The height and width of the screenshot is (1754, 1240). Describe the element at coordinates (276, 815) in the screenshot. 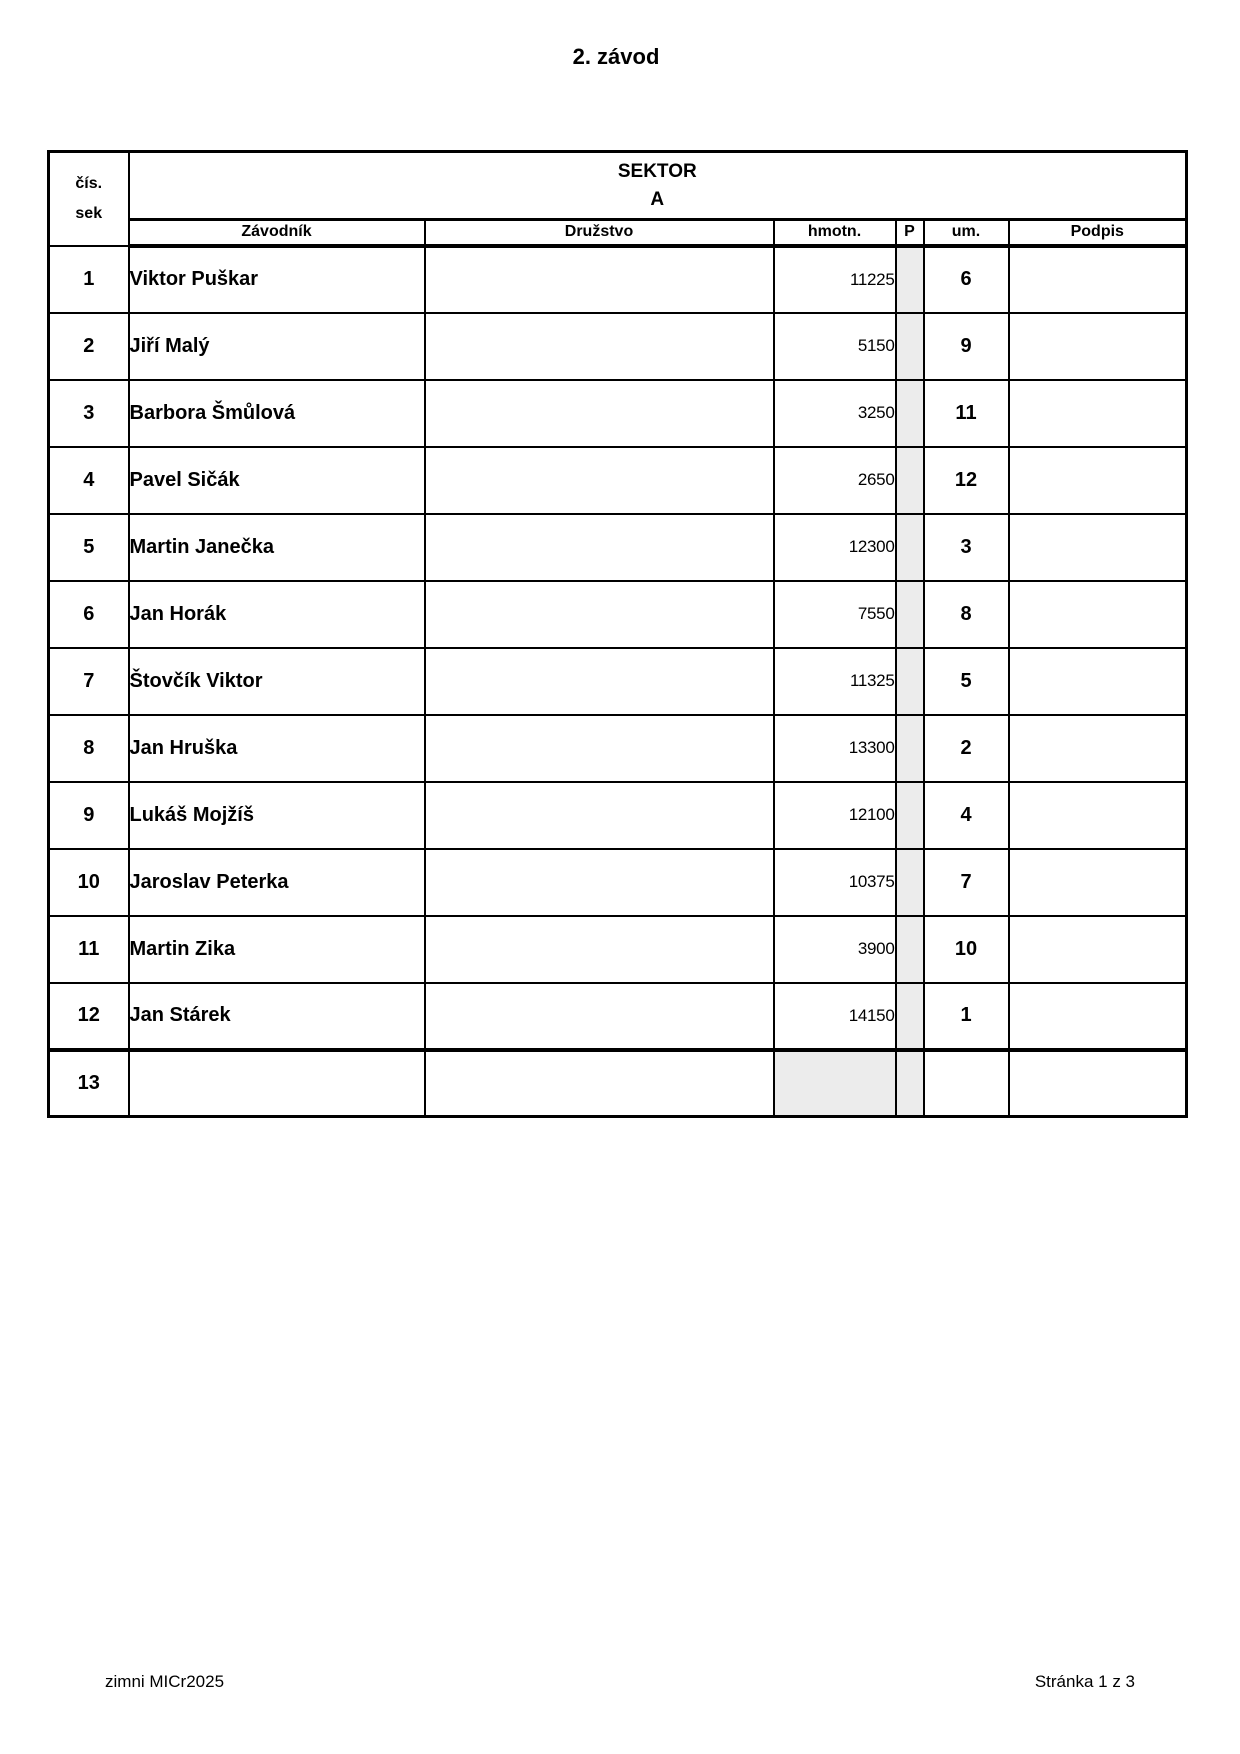

I see `competitor-name: Lukáš Mojžíš` at that location.